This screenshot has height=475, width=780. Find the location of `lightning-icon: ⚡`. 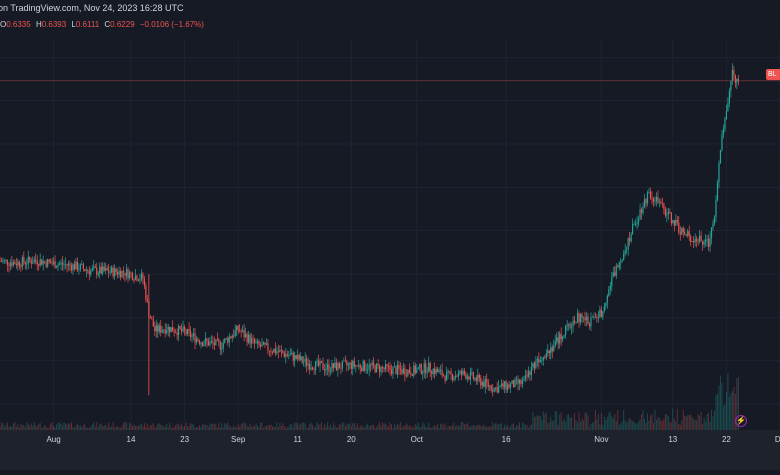

lightning-icon: ⚡ is located at coordinates (741, 421).